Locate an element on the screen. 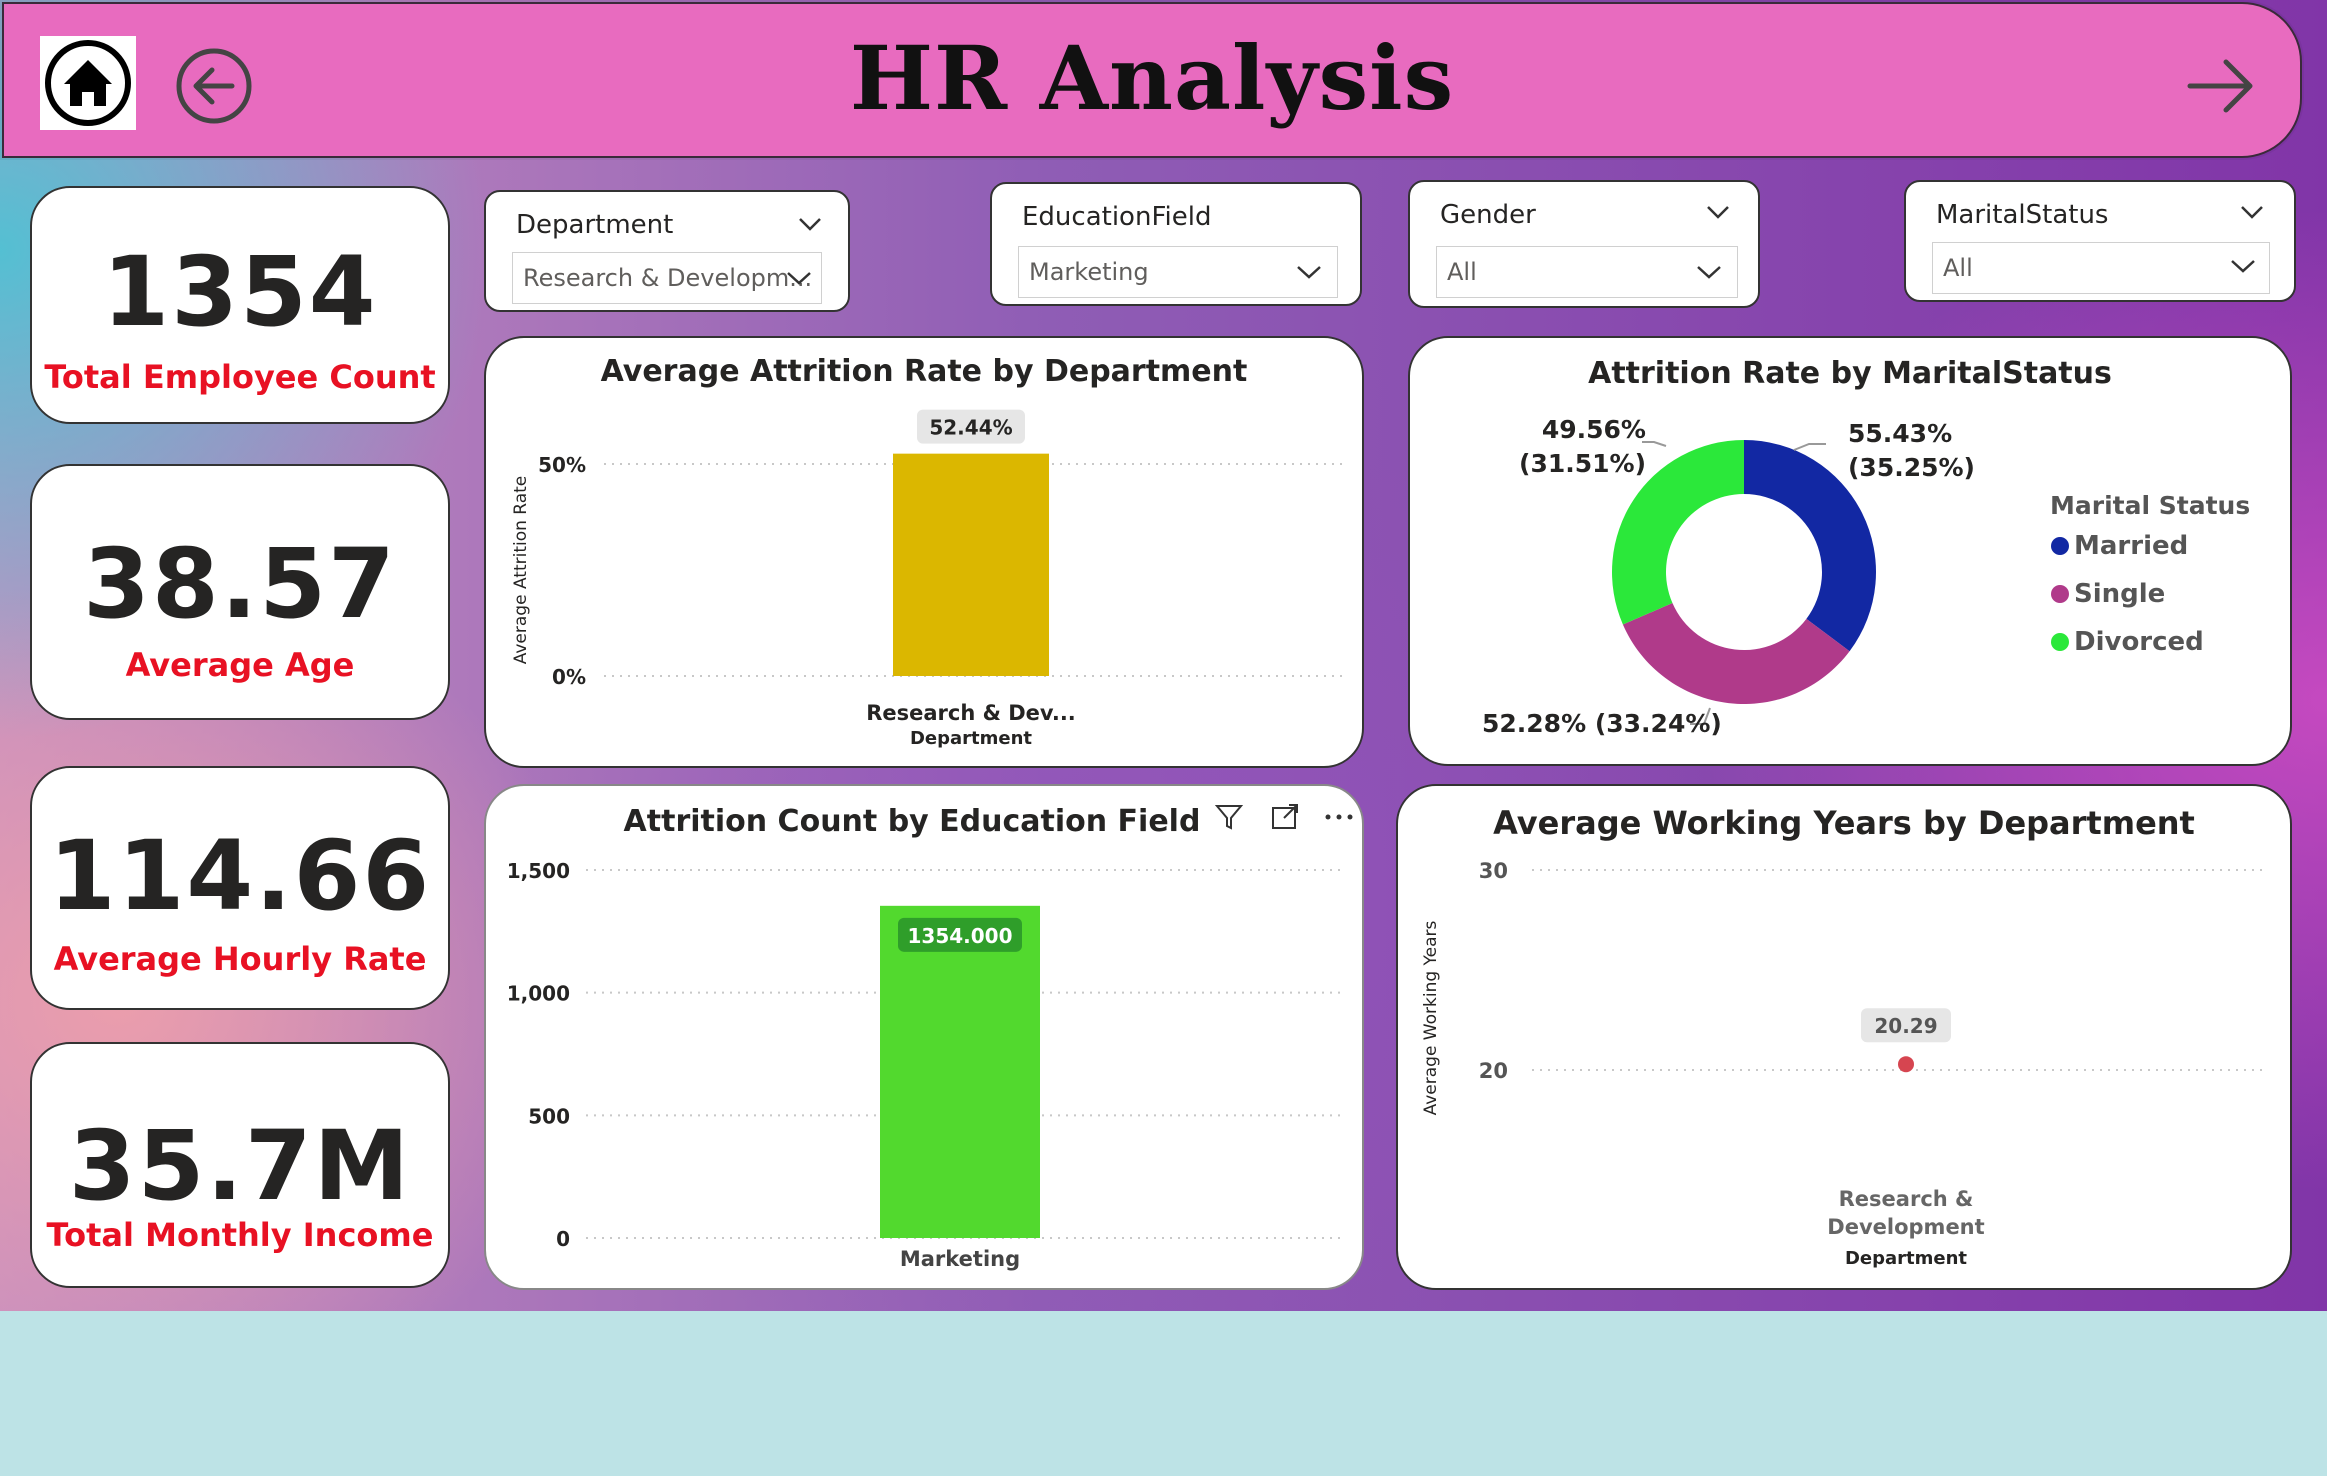 This screenshot has width=2327, height=1476. kpi-value: 38.57 is located at coordinates (240, 584).